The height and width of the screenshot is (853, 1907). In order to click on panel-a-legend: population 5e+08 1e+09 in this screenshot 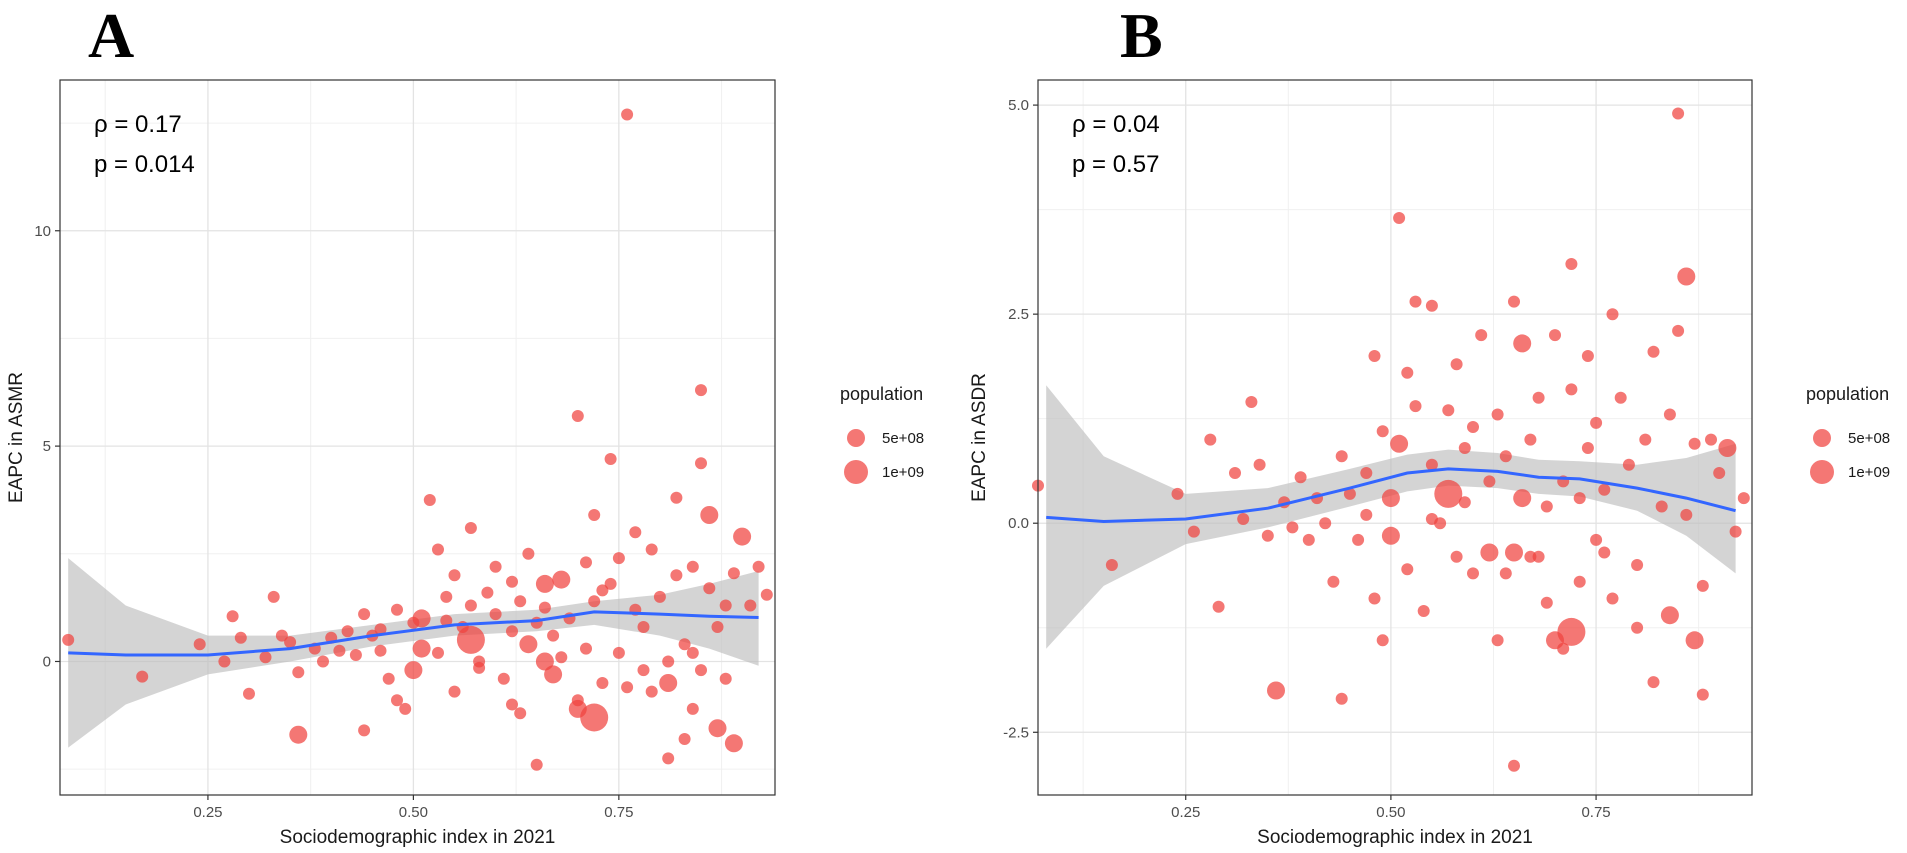, I will do `click(882, 434)`.